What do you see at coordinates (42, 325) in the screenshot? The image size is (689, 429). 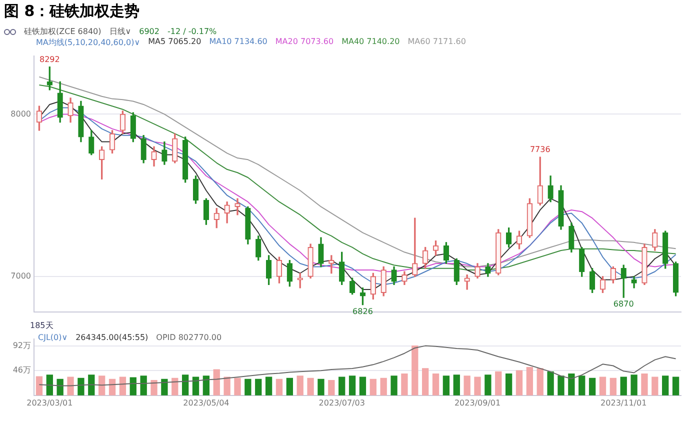 I see `text: 185天` at bounding box center [42, 325].